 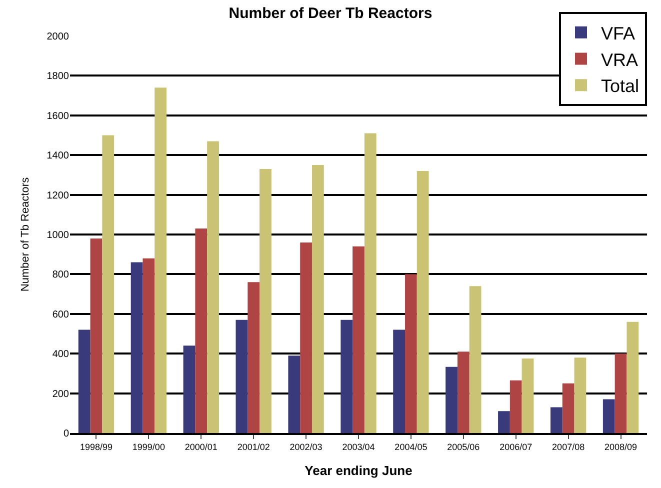 What do you see at coordinates (568, 447) in the screenshot?
I see `x-tick-label: 2007/08` at bounding box center [568, 447].